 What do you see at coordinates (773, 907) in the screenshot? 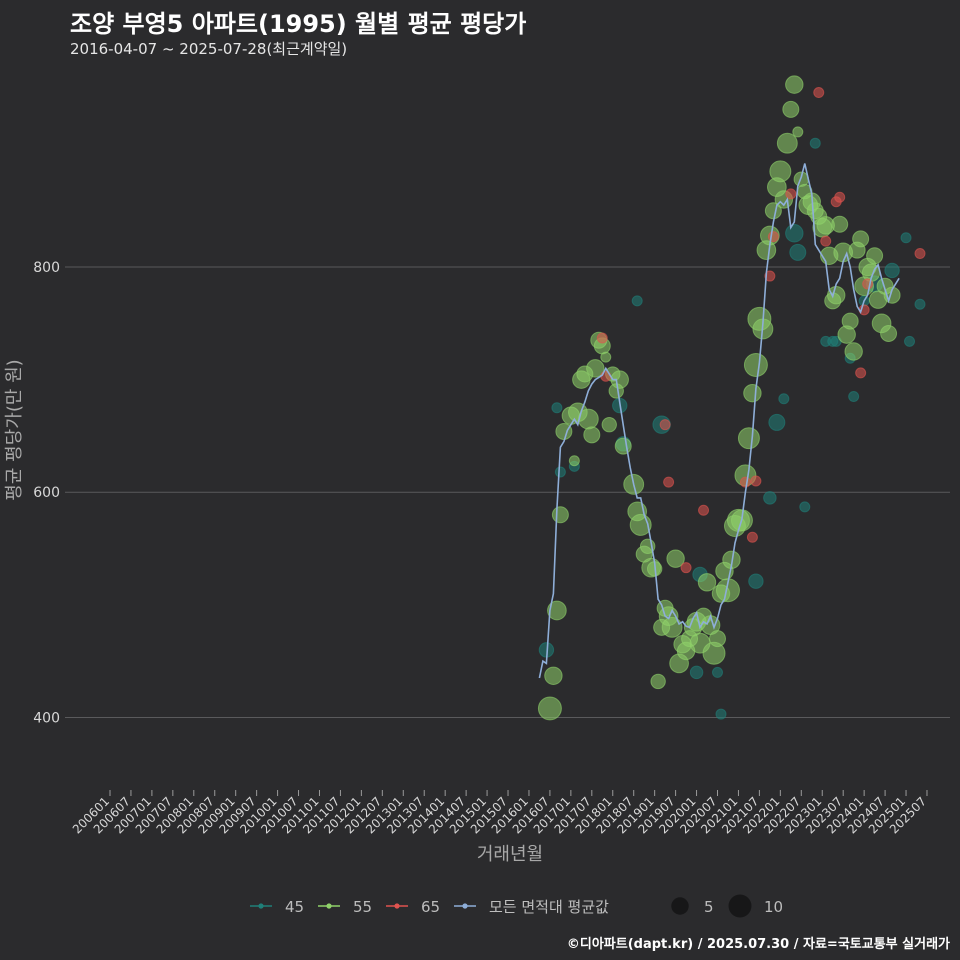
I see `legend-size-label: 10` at bounding box center [773, 907].